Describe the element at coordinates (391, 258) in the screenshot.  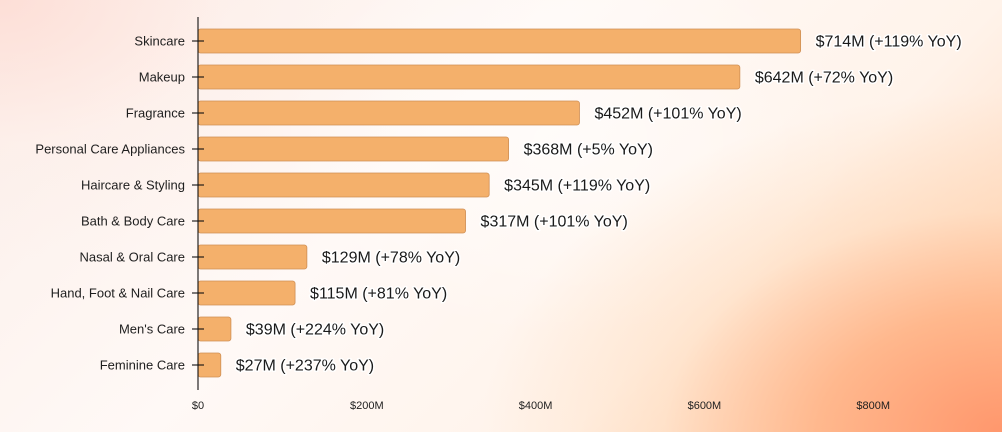
I see `data-label: $129M (+78% YoY)` at that location.